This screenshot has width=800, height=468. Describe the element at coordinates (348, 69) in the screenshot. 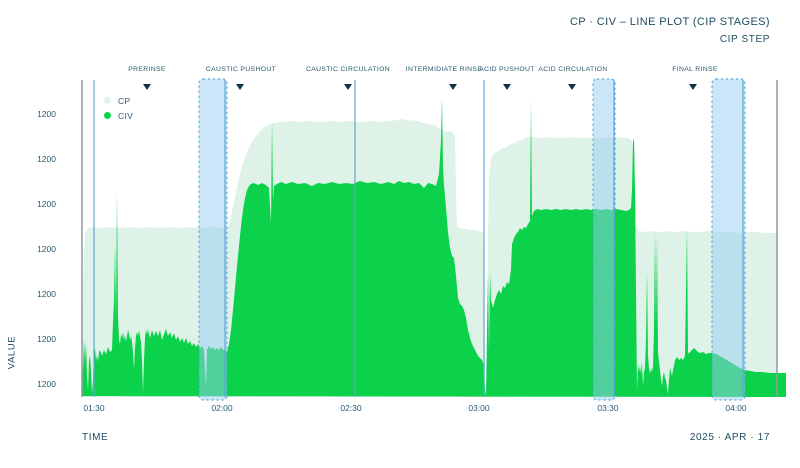

I see `stage-label: CAUSTIC CIRCULATION` at that location.